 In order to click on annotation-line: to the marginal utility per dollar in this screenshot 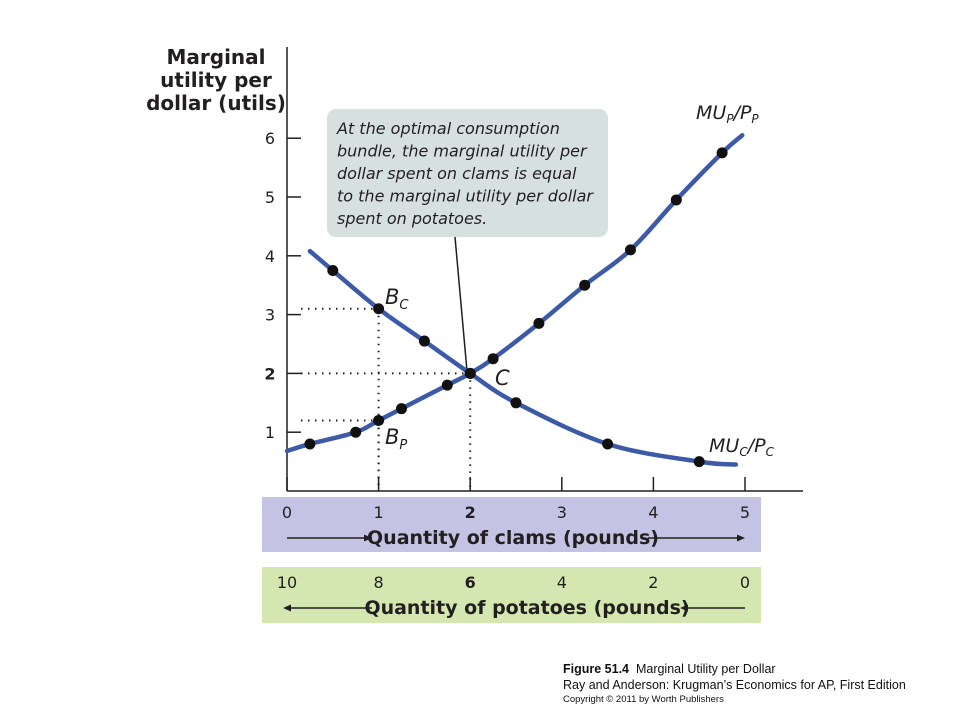, I will do `click(465, 196)`.